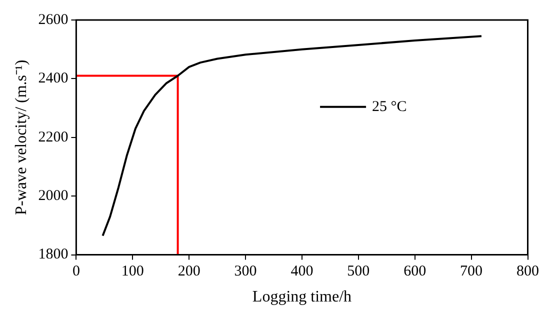 The image size is (550, 319). Describe the element at coordinates (302, 297) in the screenshot. I see `x-axis-title: Logging time/h` at that location.